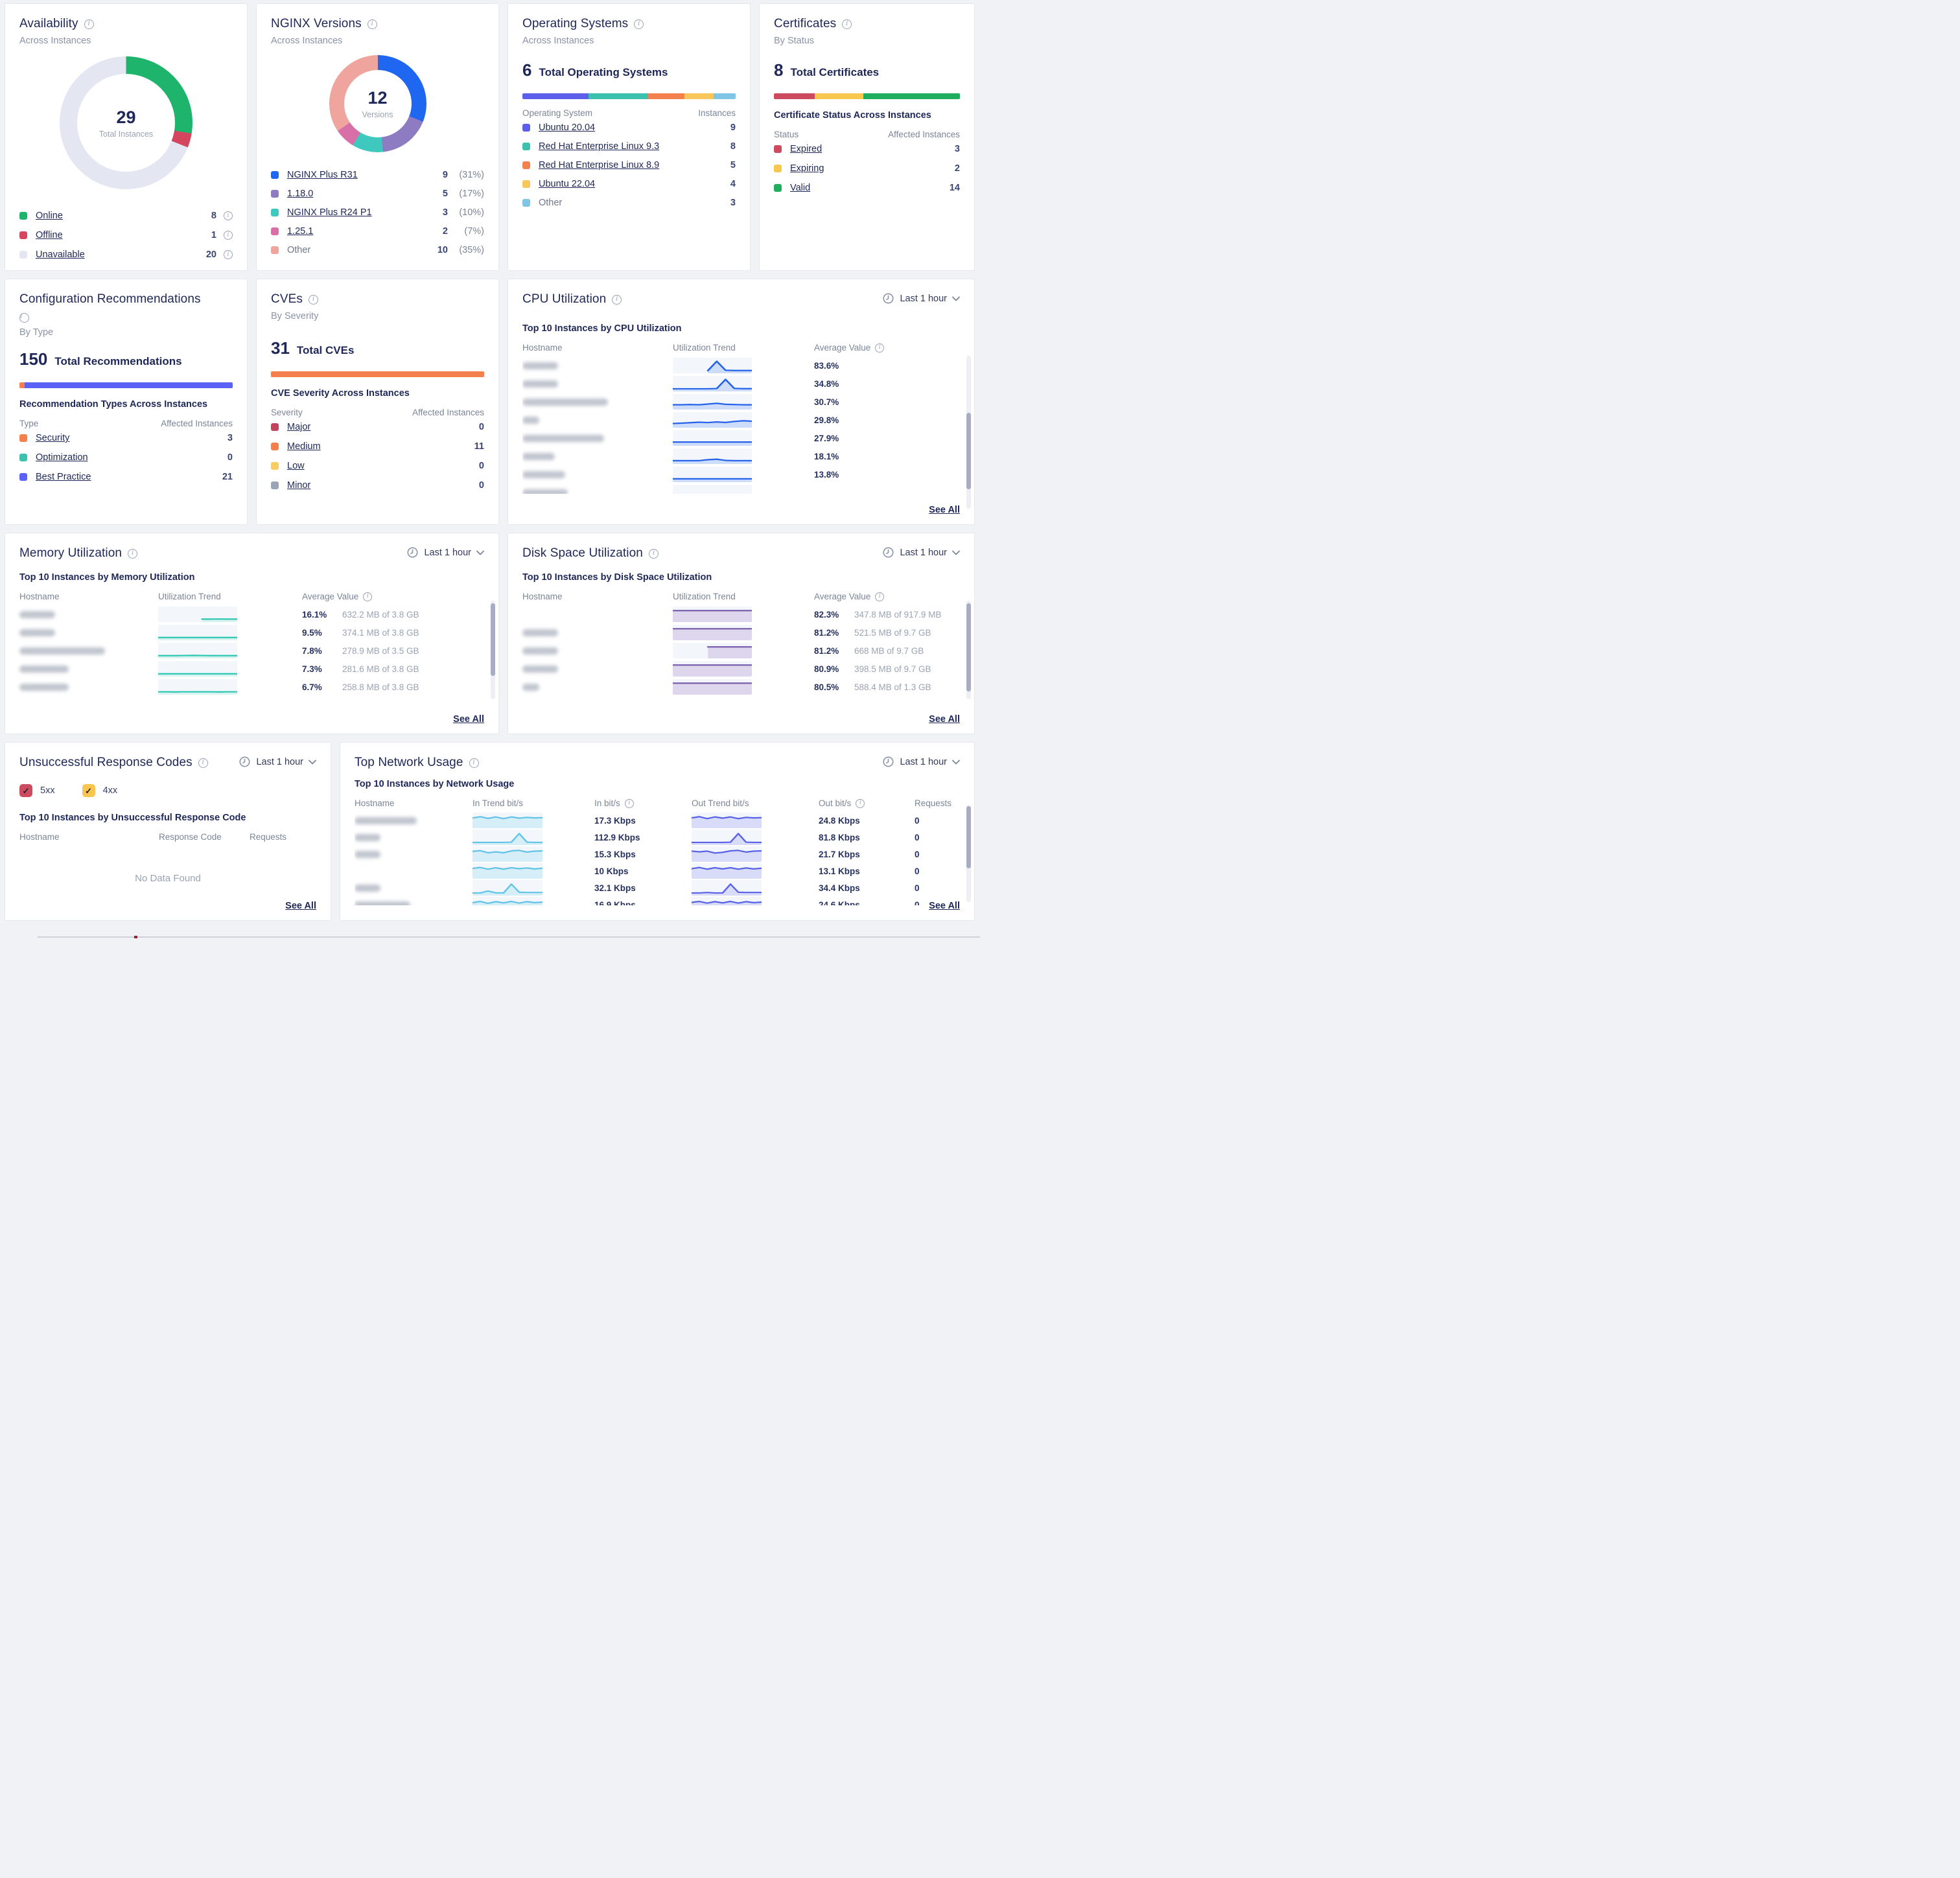 This screenshot has width=1960, height=1878. What do you see at coordinates (957, 168) in the screenshot?
I see `affected-instances-value: 2` at bounding box center [957, 168].